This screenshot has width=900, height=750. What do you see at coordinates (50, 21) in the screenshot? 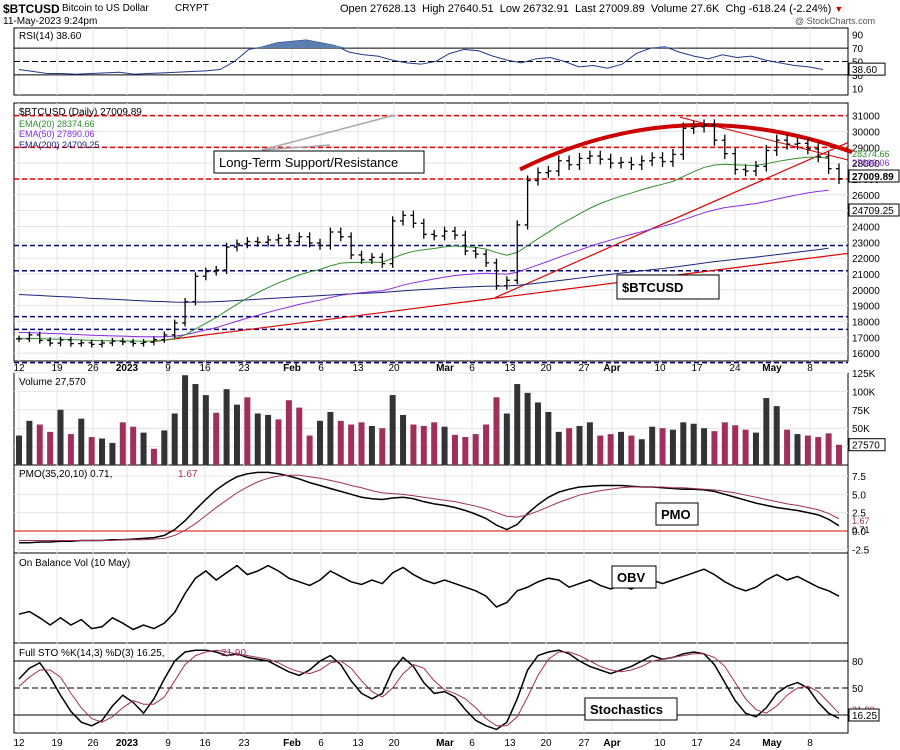
I see `chart-date: 11-May-2023 9:24pm` at bounding box center [50, 21].